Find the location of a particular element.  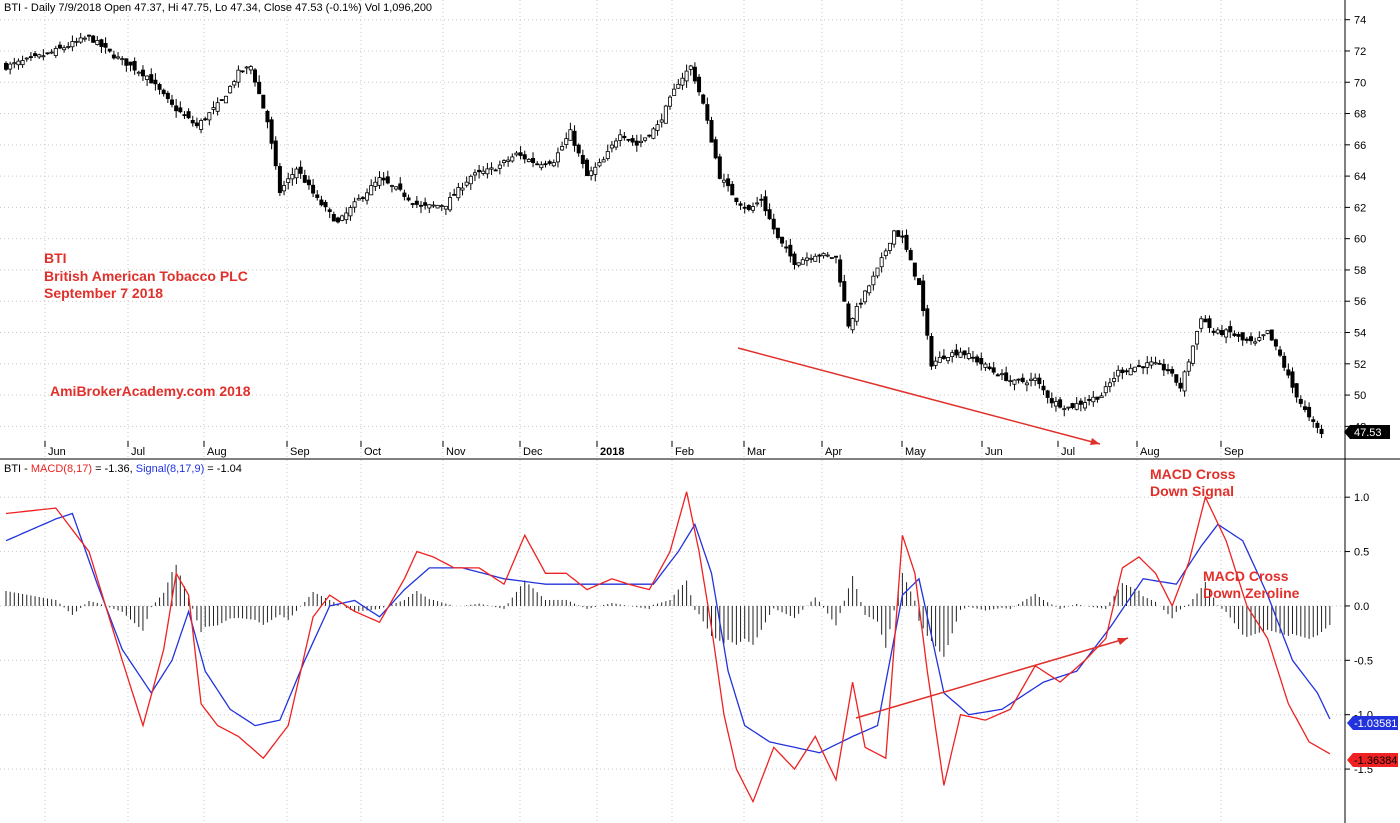

macd-trendline-arrowhead is located at coordinates (1122, 641).